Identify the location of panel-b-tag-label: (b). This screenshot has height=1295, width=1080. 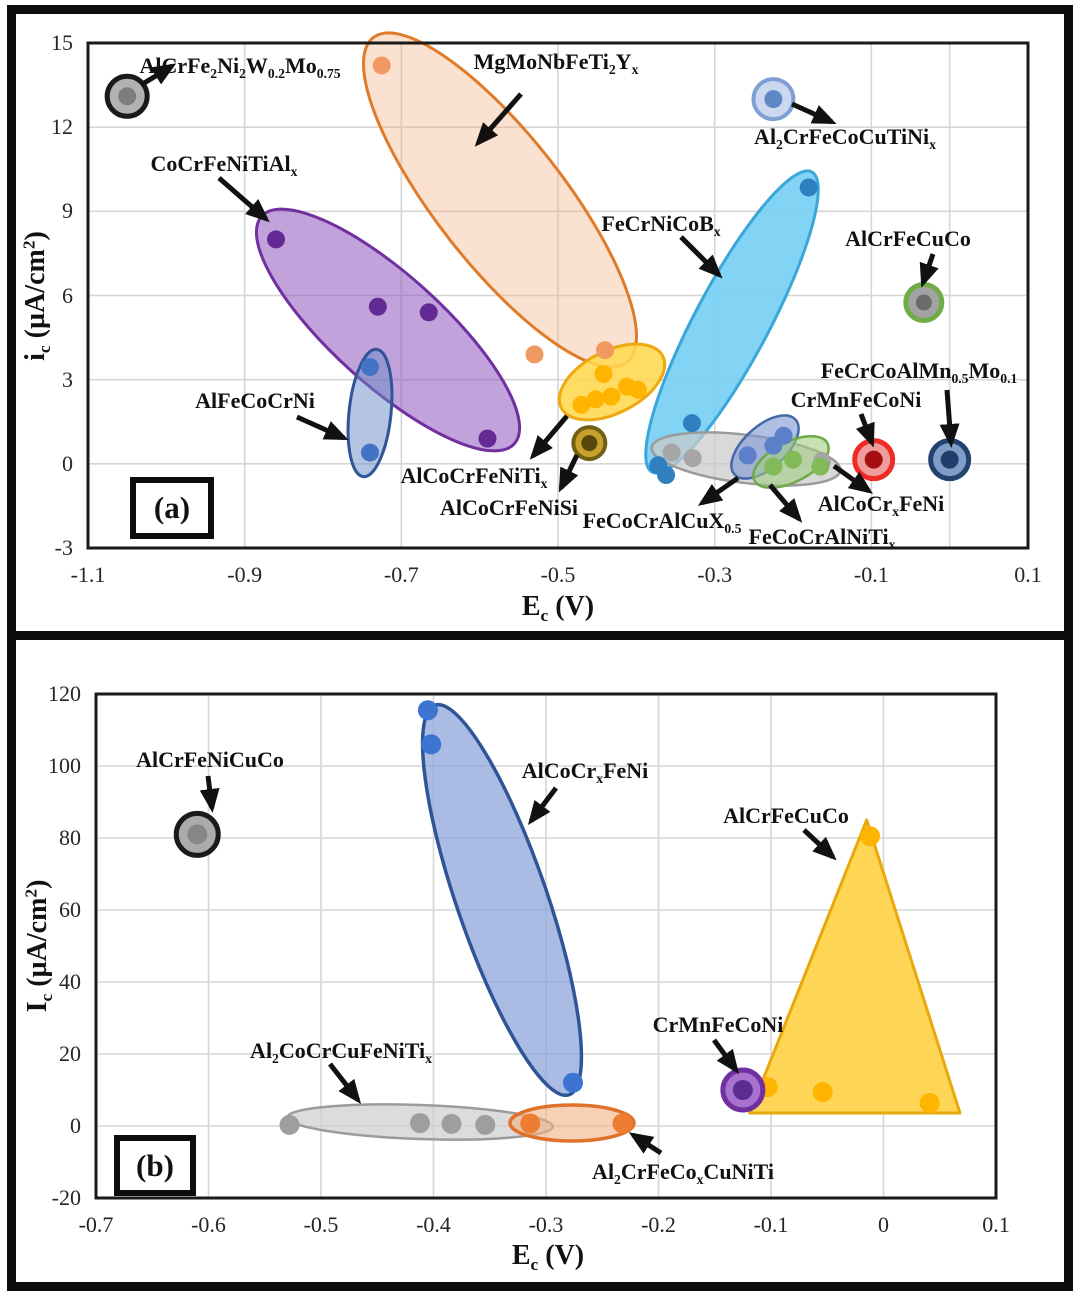
(155, 1165).